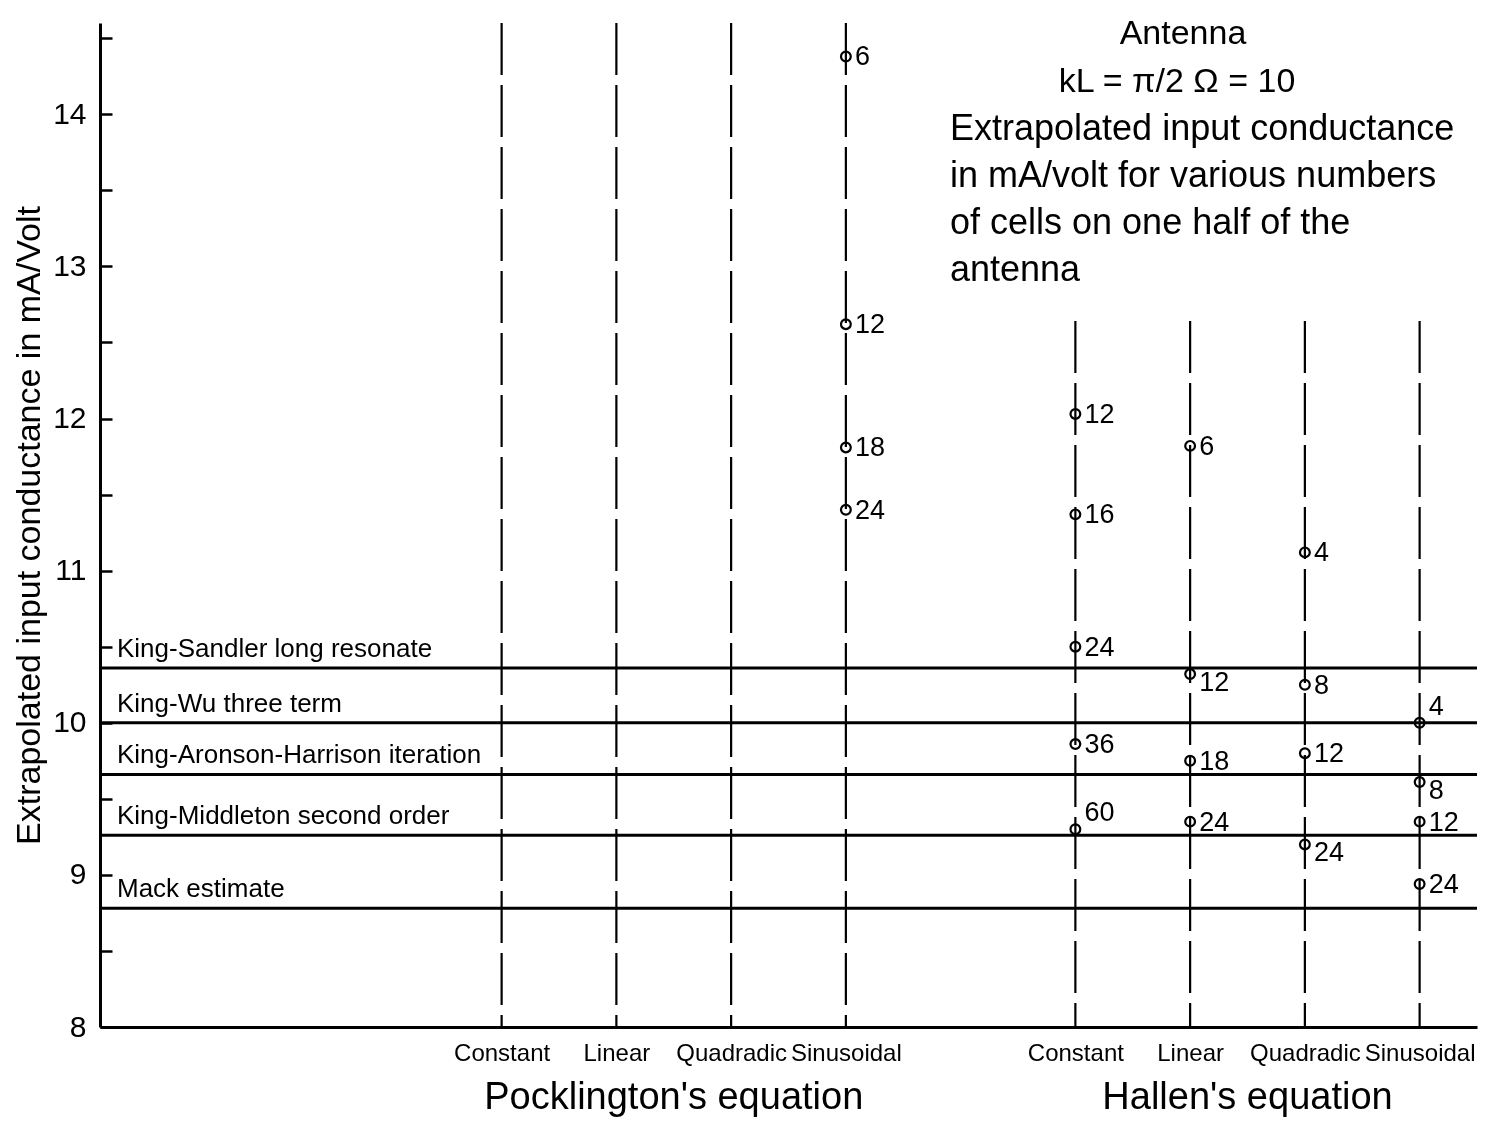 This screenshot has width=1497, height=1123. Describe the element at coordinates (862, 56) in the screenshot. I see `series-label: 6` at that location.